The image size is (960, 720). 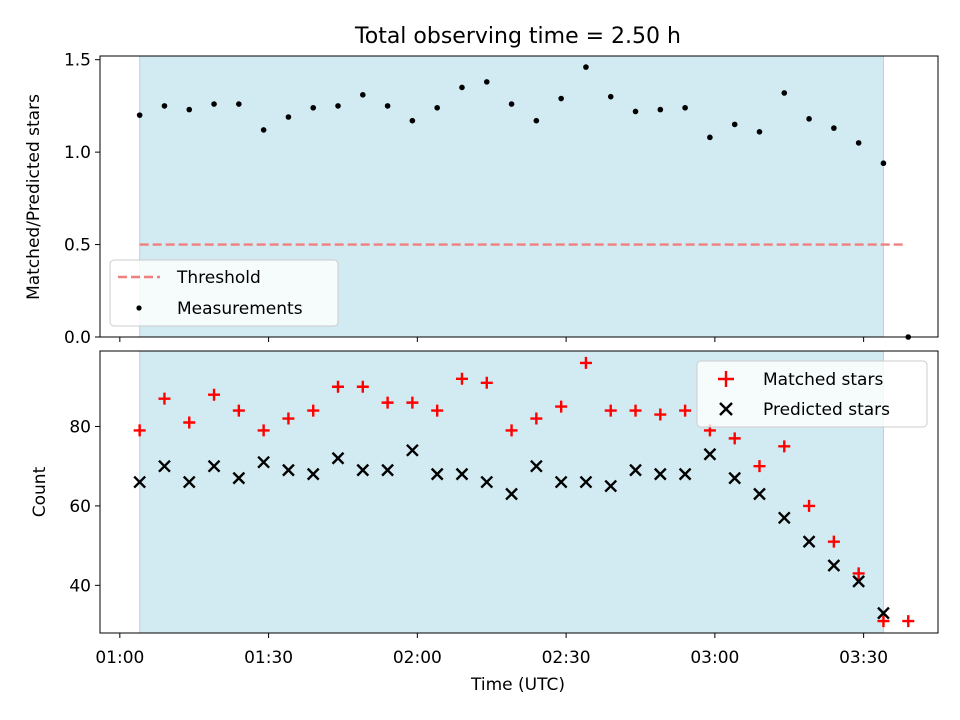 I want to click on x-tick-label: 03:30, so click(x=863, y=658).